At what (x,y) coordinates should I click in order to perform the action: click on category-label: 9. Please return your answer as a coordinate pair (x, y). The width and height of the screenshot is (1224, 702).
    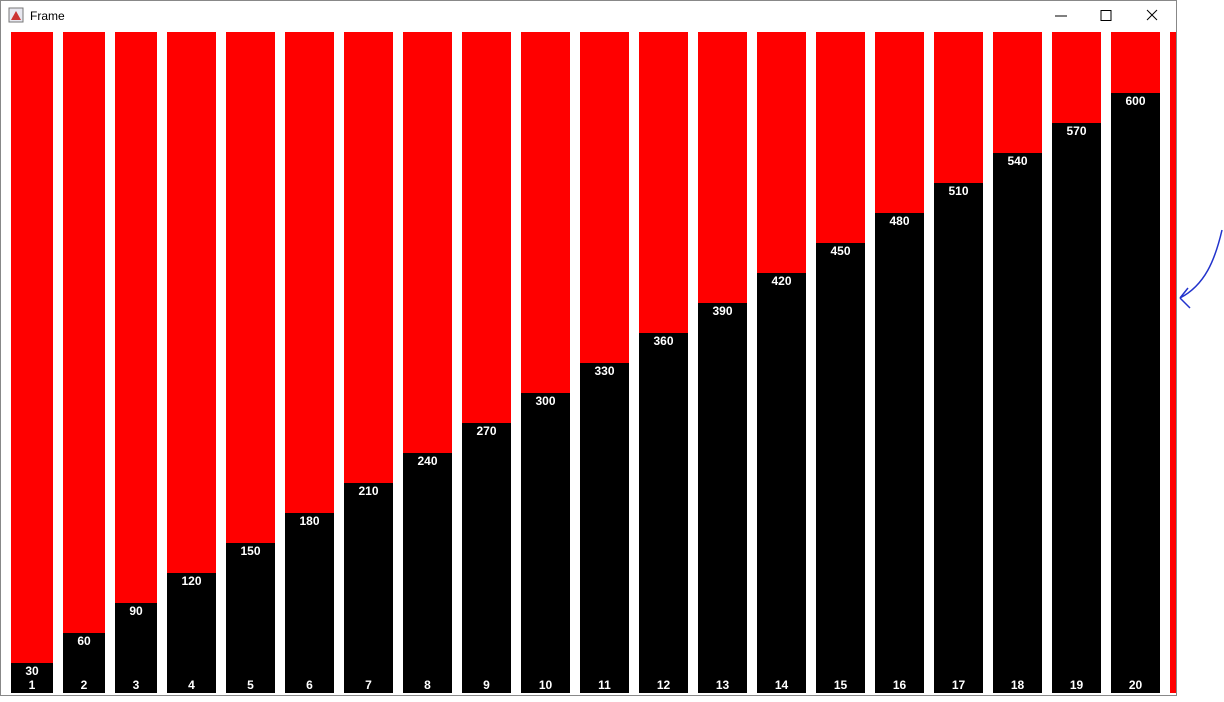
    Looking at the image, I should click on (486, 685).